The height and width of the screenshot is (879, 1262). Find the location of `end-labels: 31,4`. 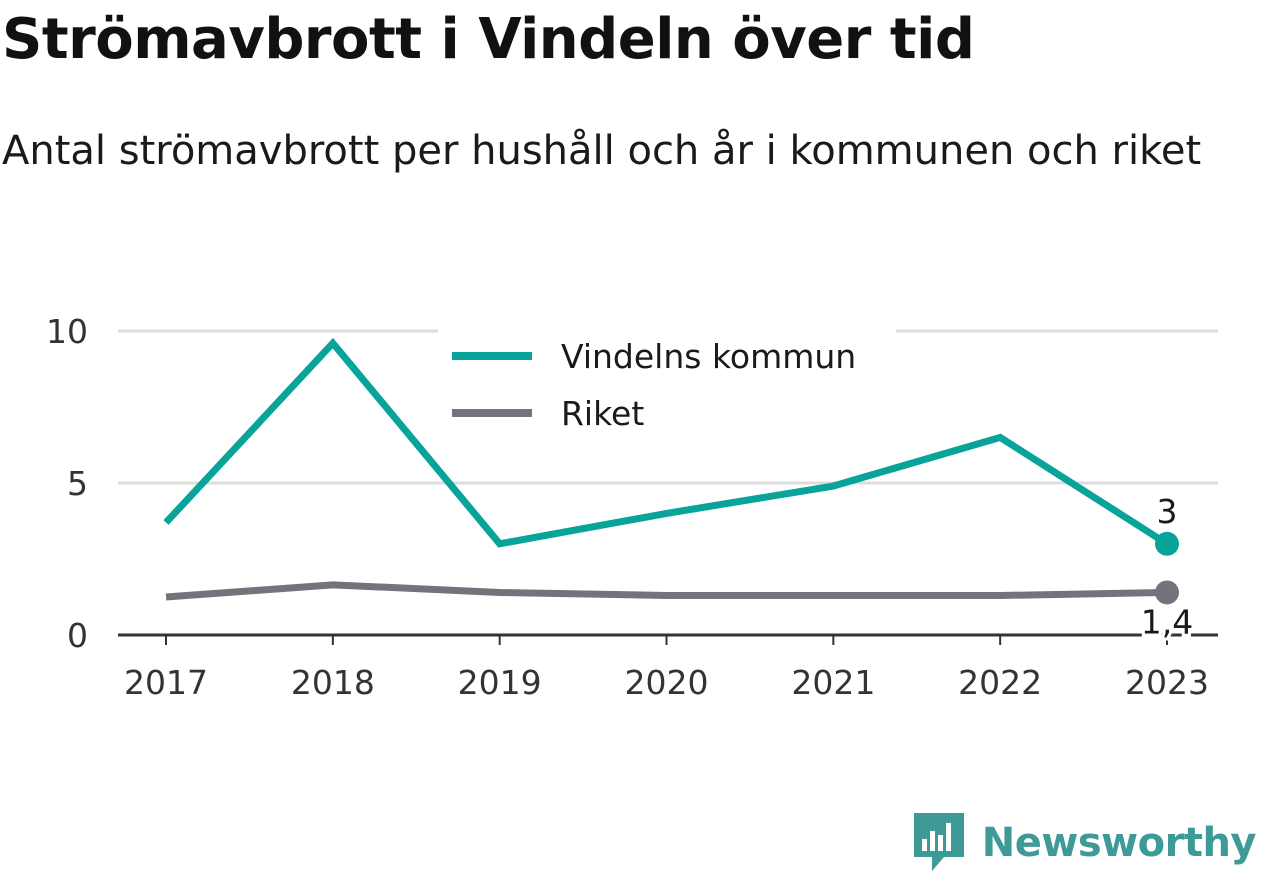

end-labels: 31,4 is located at coordinates (1167, 568).